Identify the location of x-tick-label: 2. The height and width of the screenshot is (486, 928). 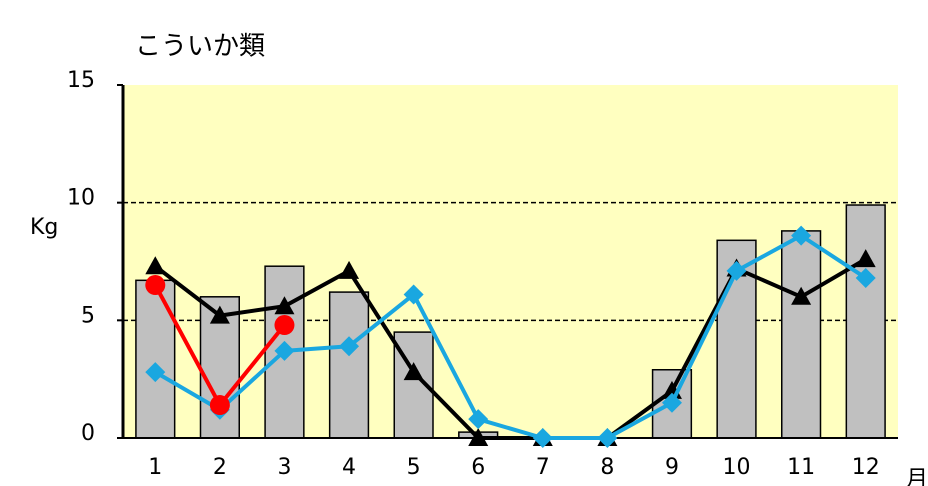
(220, 467).